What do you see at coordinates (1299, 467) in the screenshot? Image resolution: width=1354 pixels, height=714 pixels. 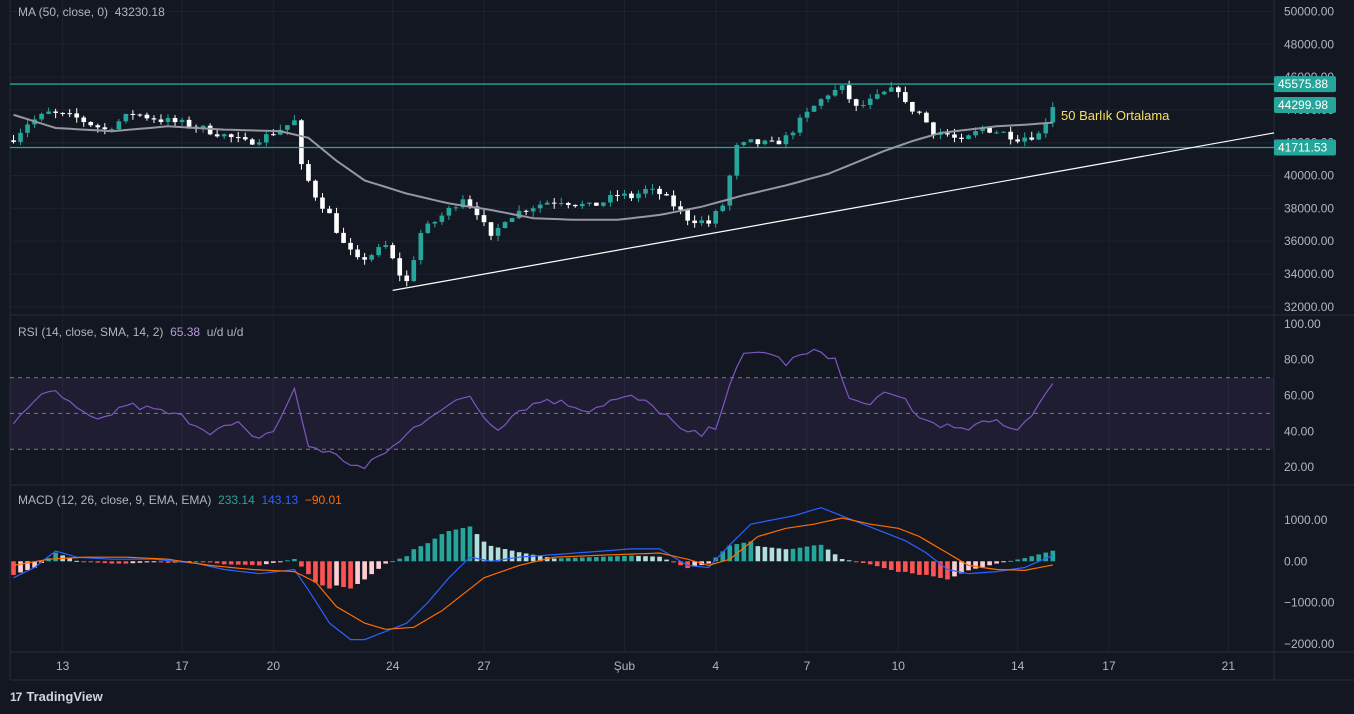 I see `rsi-tick-label: 20.00` at bounding box center [1299, 467].